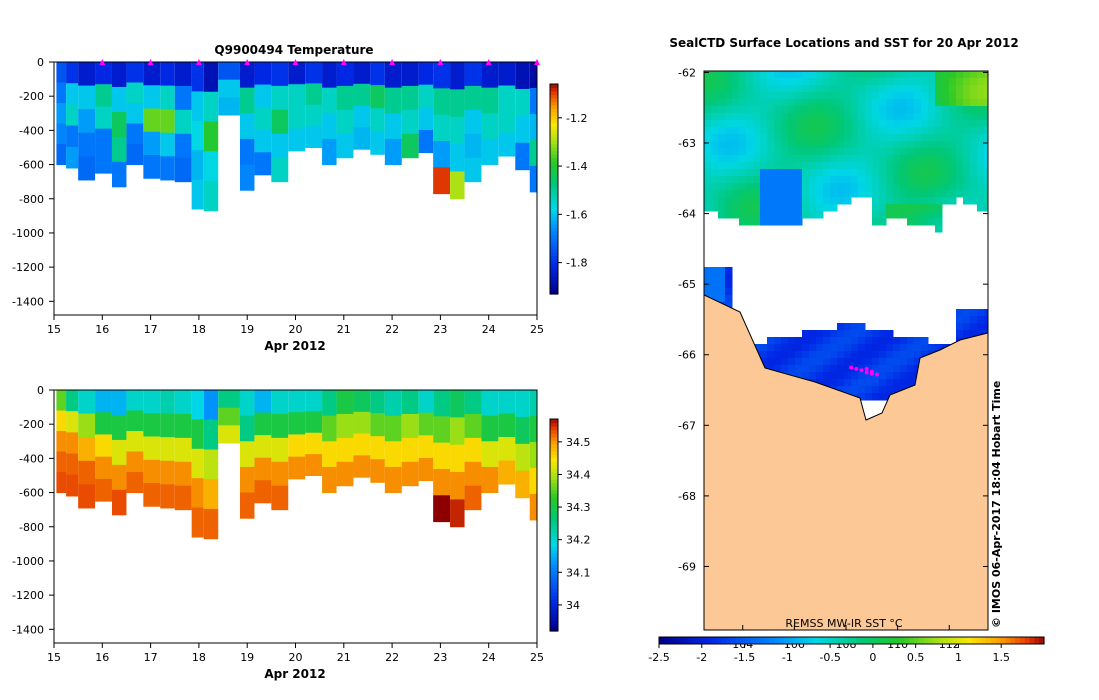 This screenshot has width=1099, height=700. Describe the element at coordinates (344, 657) in the screenshot. I see `x-tick-label: 21` at that location.